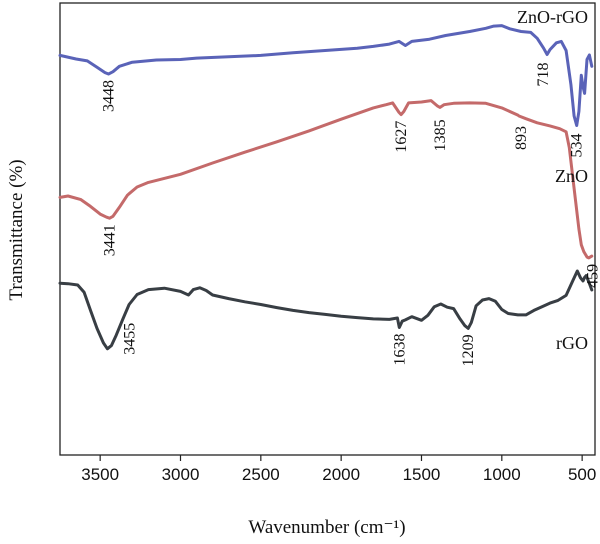  What do you see at coordinates (129, 339) in the screenshot?
I see `peak-label: 3455` at bounding box center [129, 339].